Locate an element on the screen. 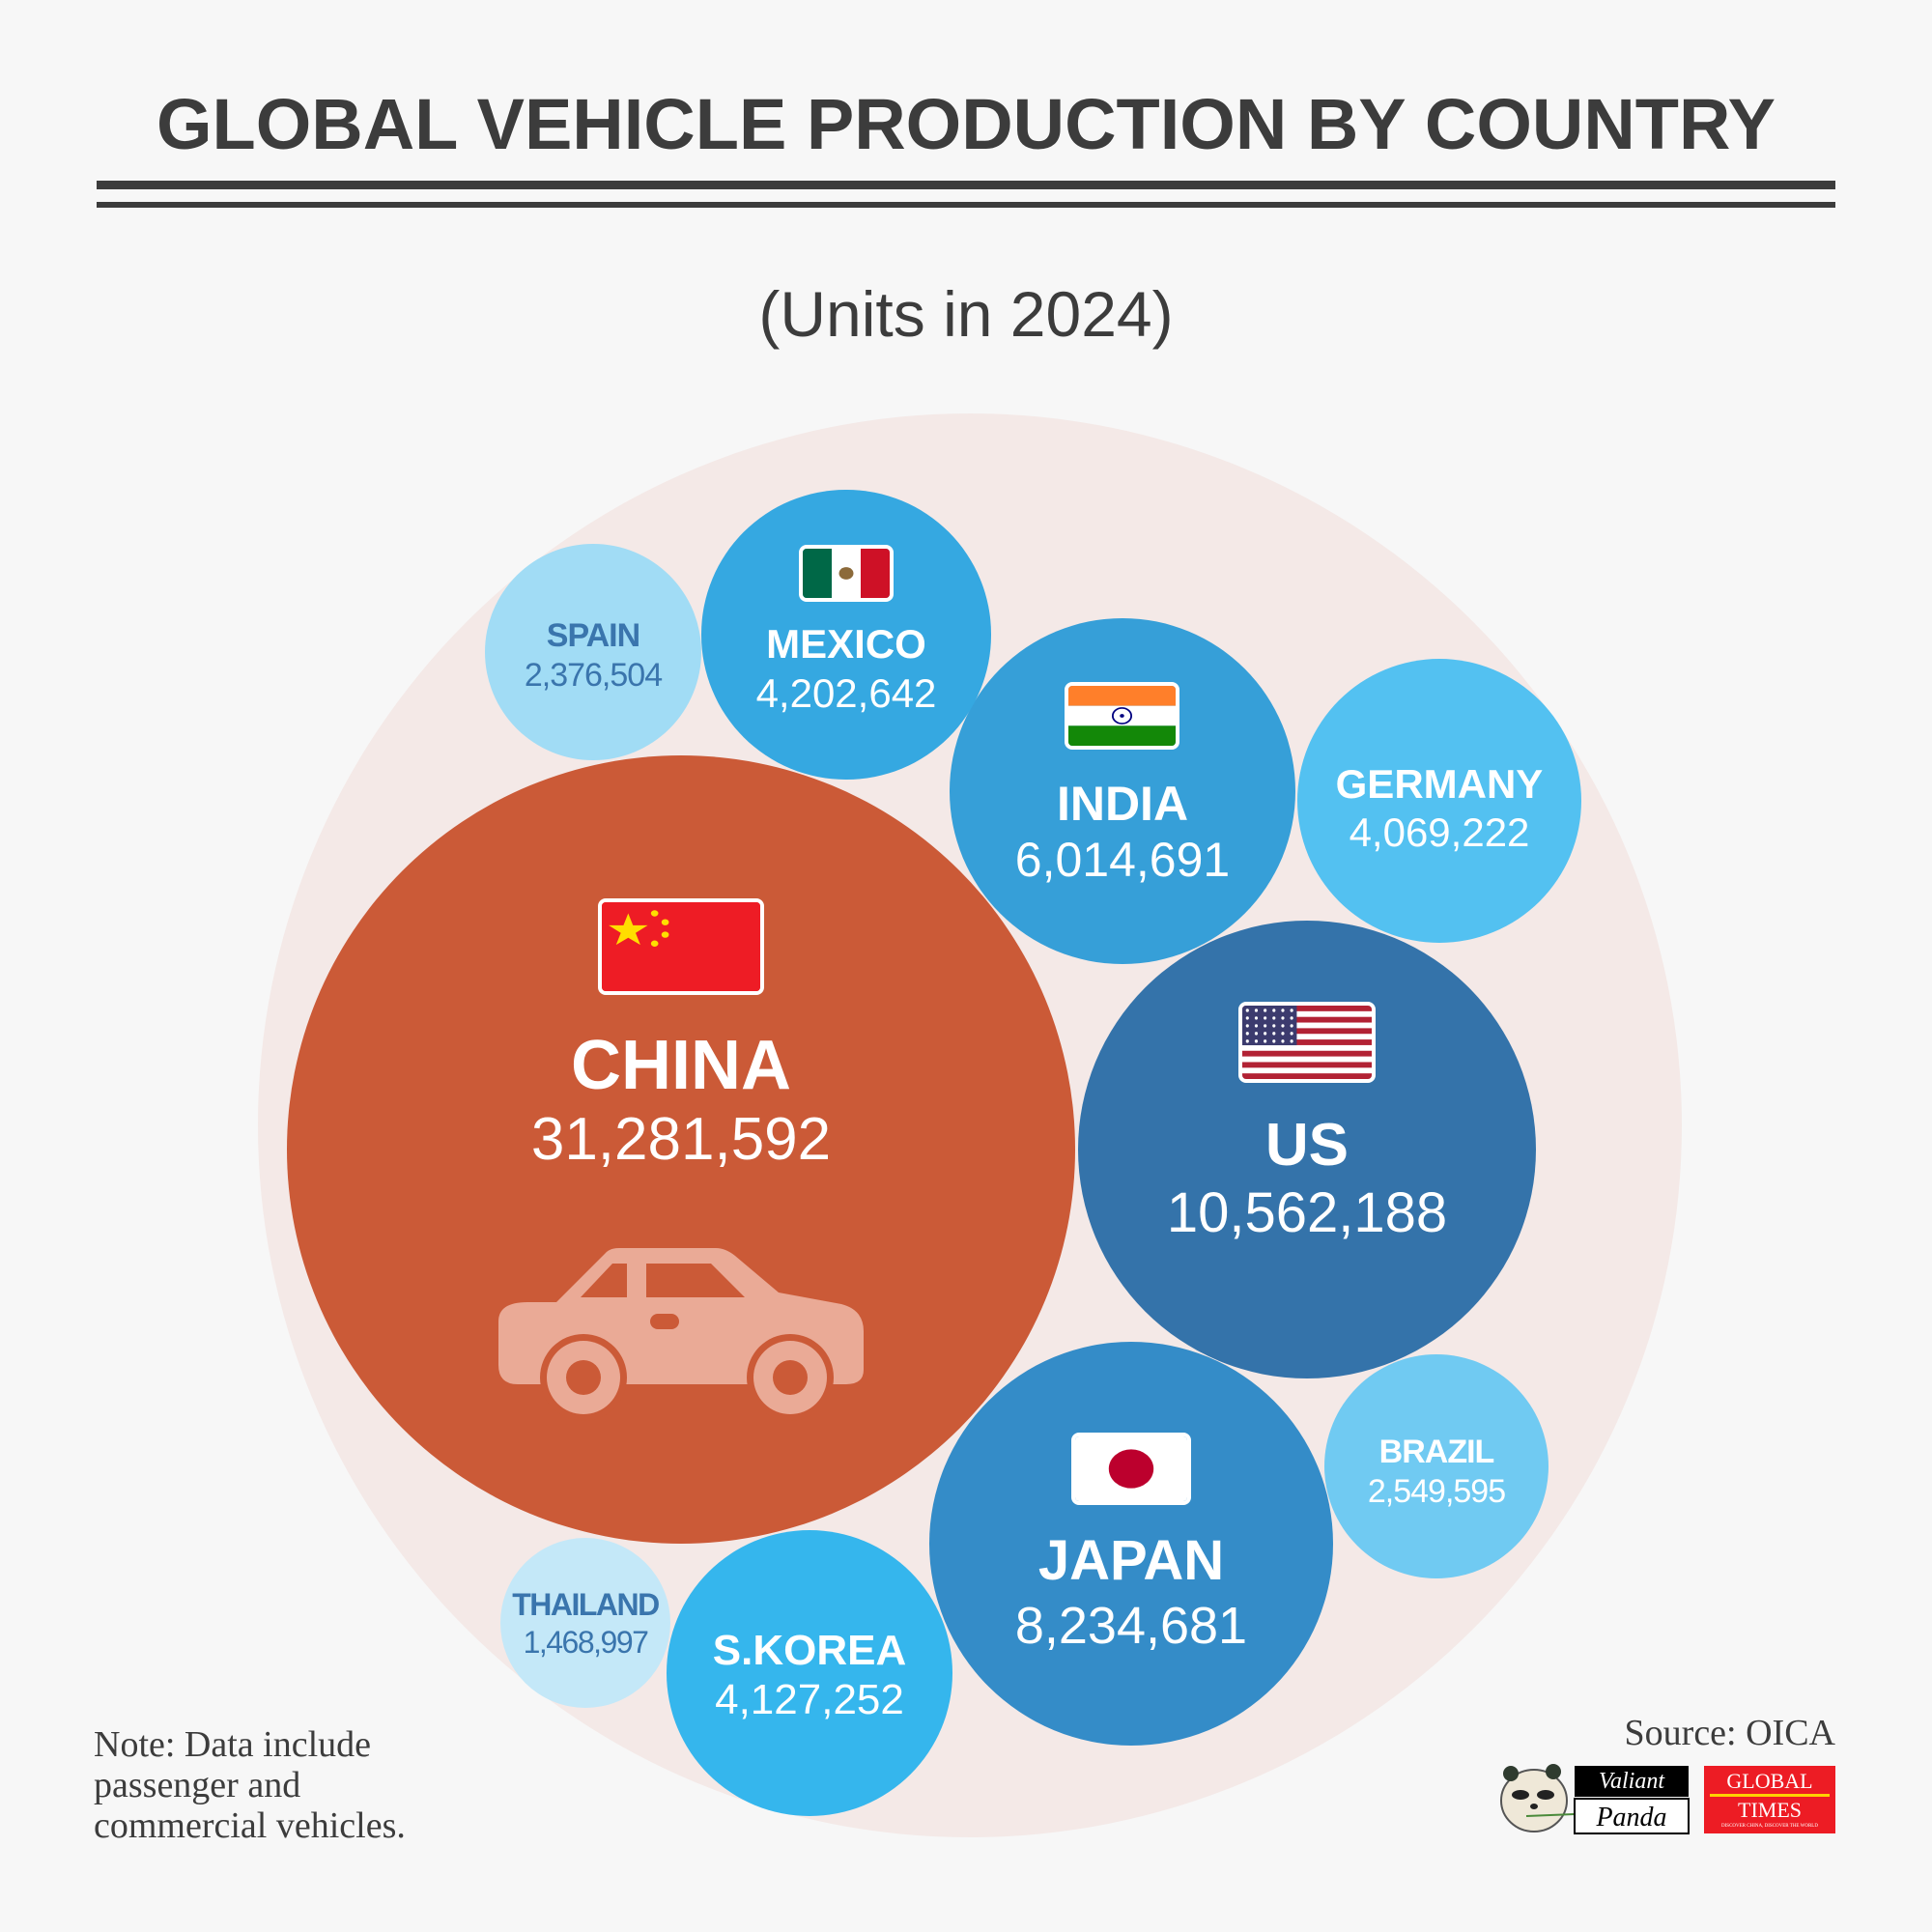  country-label: JAPAN is located at coordinates (1131, 1560).